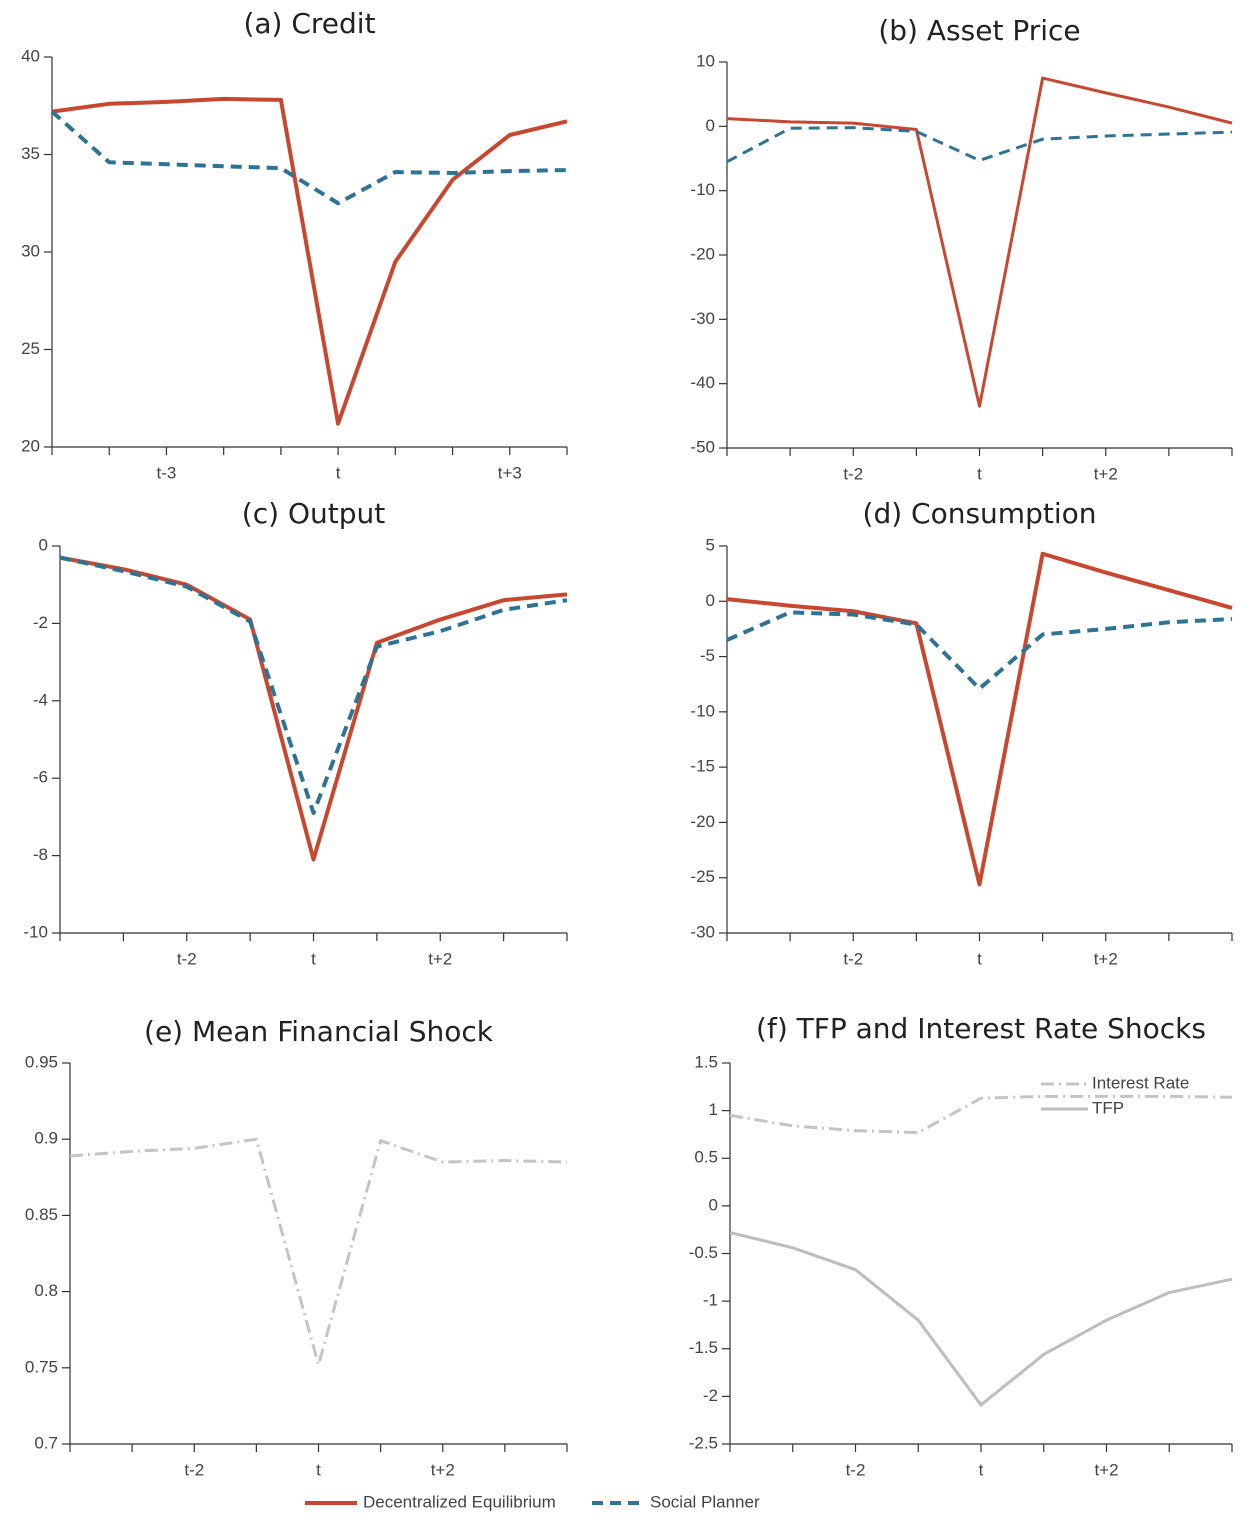 The image size is (1243, 1518). I want to click on y-tick-label: 1, so click(713, 1109).